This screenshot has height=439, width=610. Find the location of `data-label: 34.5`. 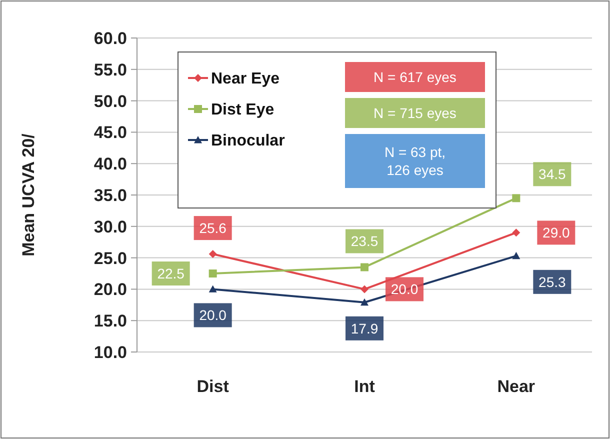

data-label: 34.5 is located at coordinates (552, 174).